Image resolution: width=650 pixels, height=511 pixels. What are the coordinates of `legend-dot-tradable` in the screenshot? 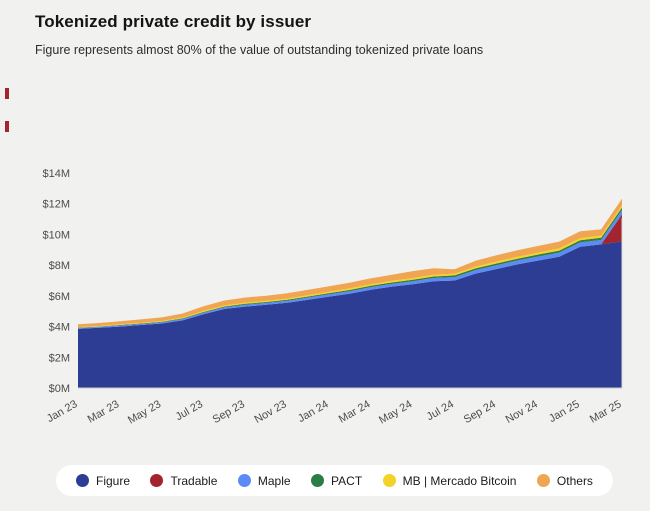 It's located at (157, 480).